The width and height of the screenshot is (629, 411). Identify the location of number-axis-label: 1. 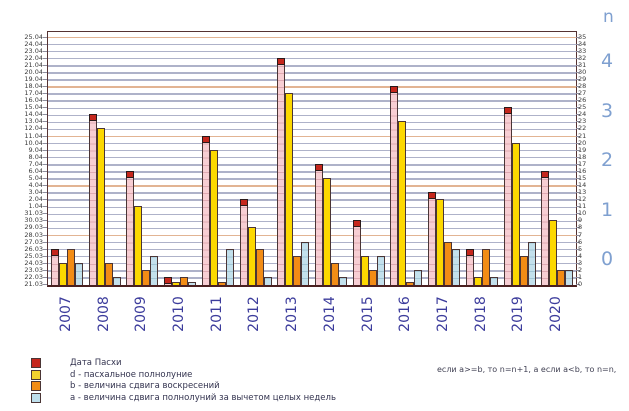
(580, 276).